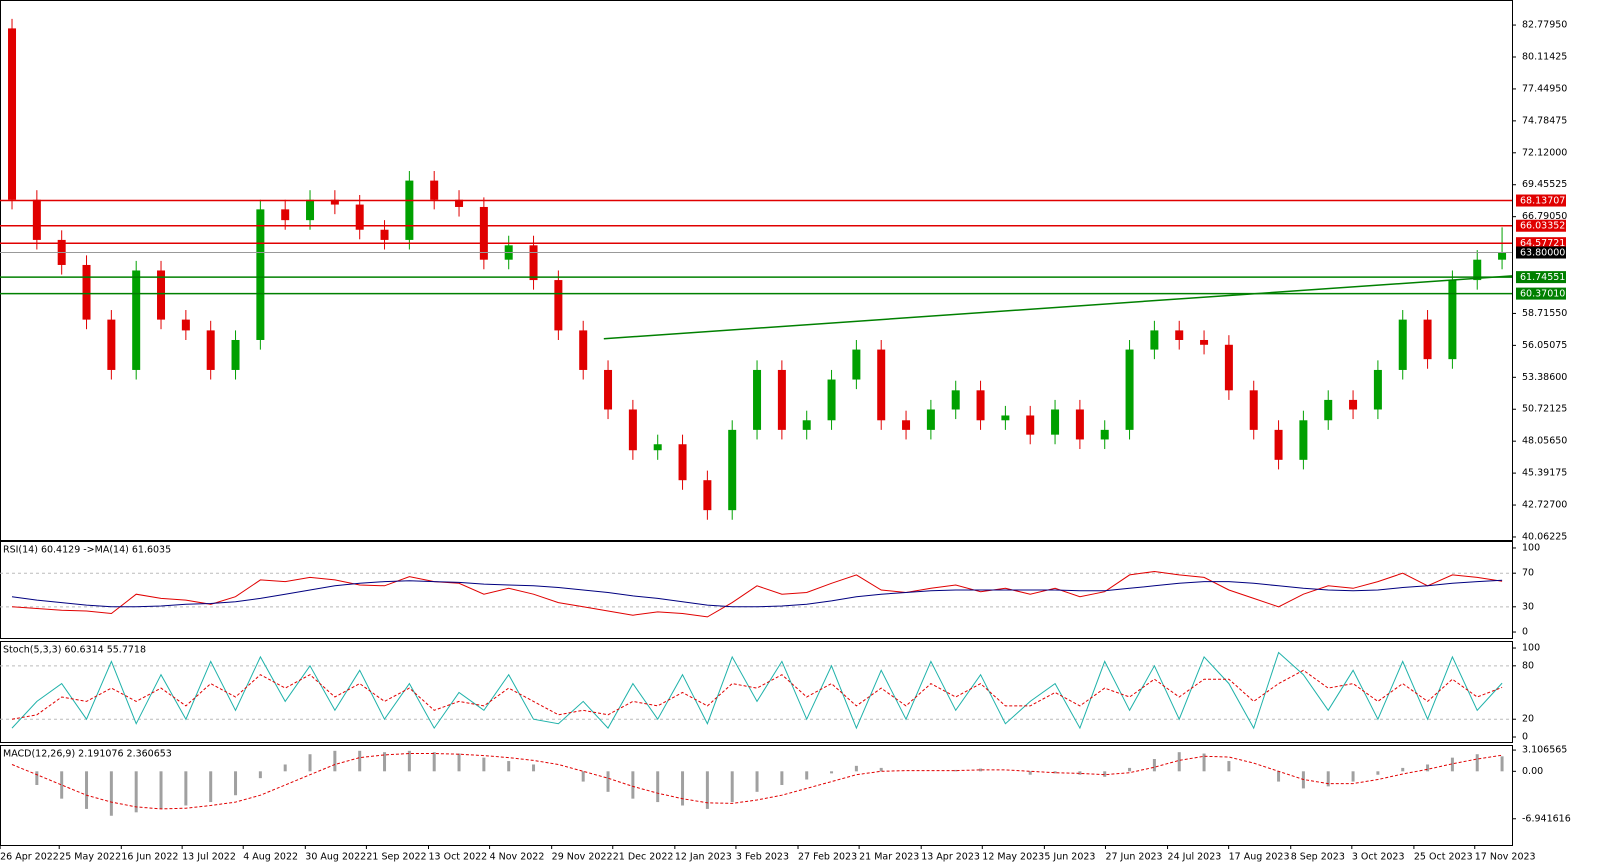  Describe the element at coordinates (1544, 313) in the screenshot. I see `y-tick-label: 58.71550` at that location.